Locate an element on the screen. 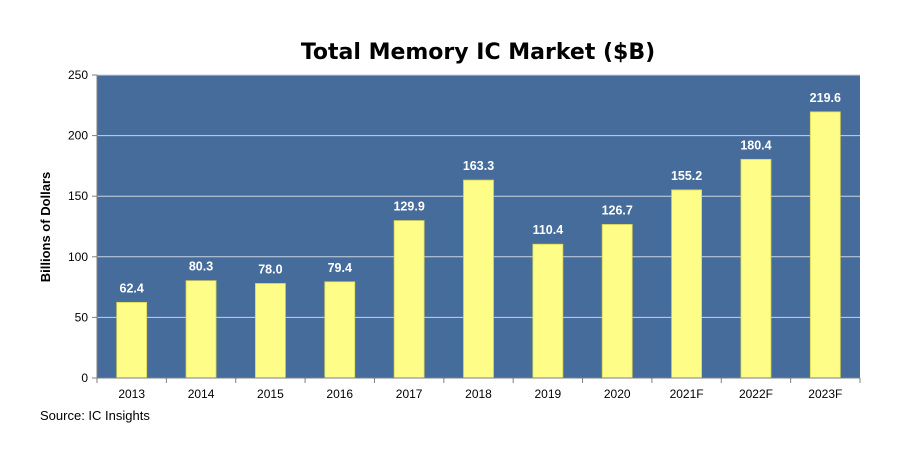 The height and width of the screenshot is (465, 900). y-tick-label: 100 is located at coordinates (78, 257).